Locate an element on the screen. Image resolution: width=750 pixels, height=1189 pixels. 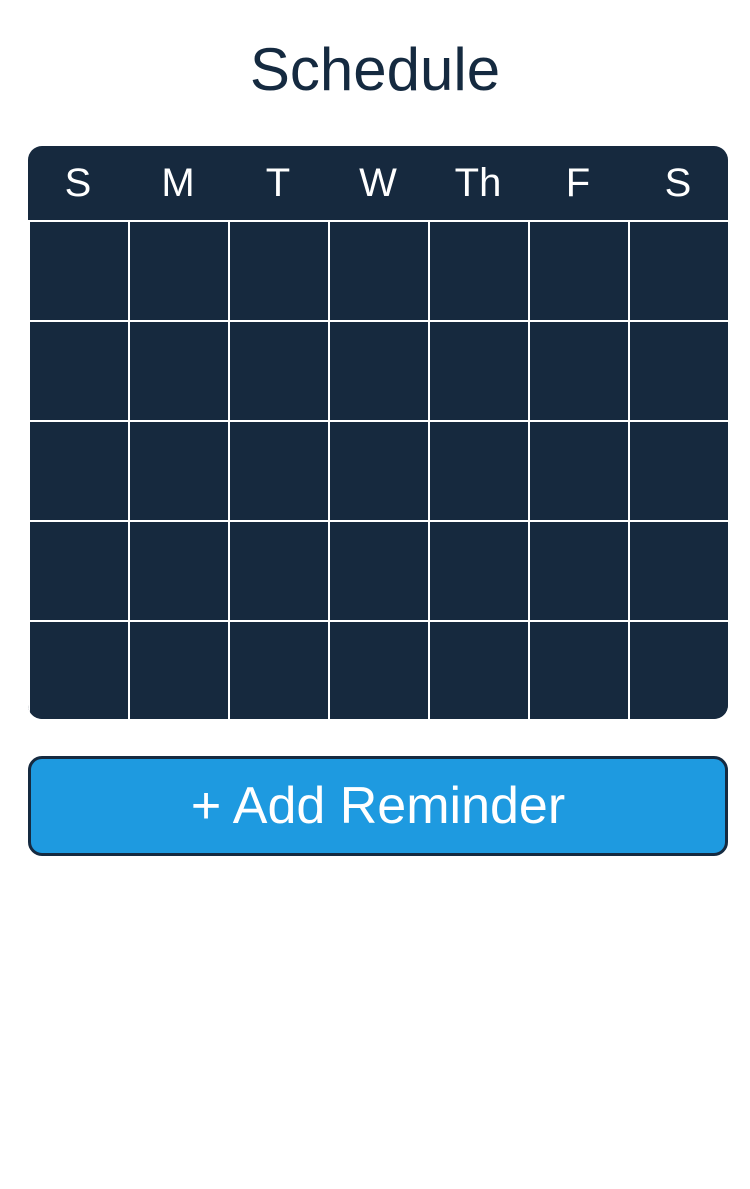
page-title: Schedule is located at coordinates (375, 69).